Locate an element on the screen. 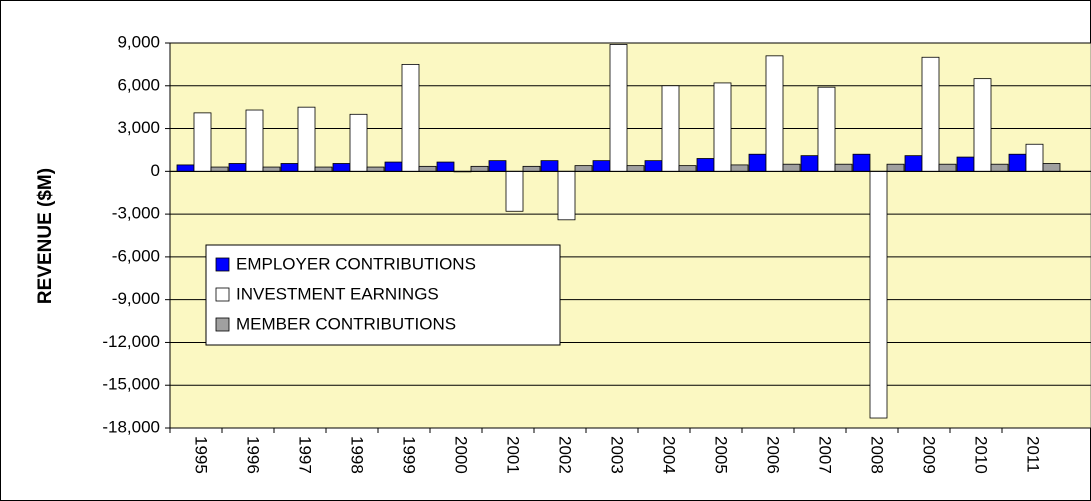  legend-box is located at coordinates (383, 295).